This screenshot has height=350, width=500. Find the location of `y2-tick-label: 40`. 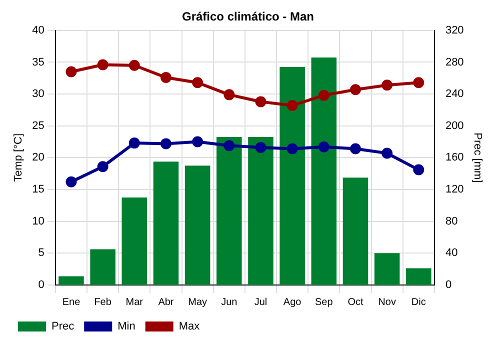

y2-tick-label: 40 is located at coordinates (451, 253).